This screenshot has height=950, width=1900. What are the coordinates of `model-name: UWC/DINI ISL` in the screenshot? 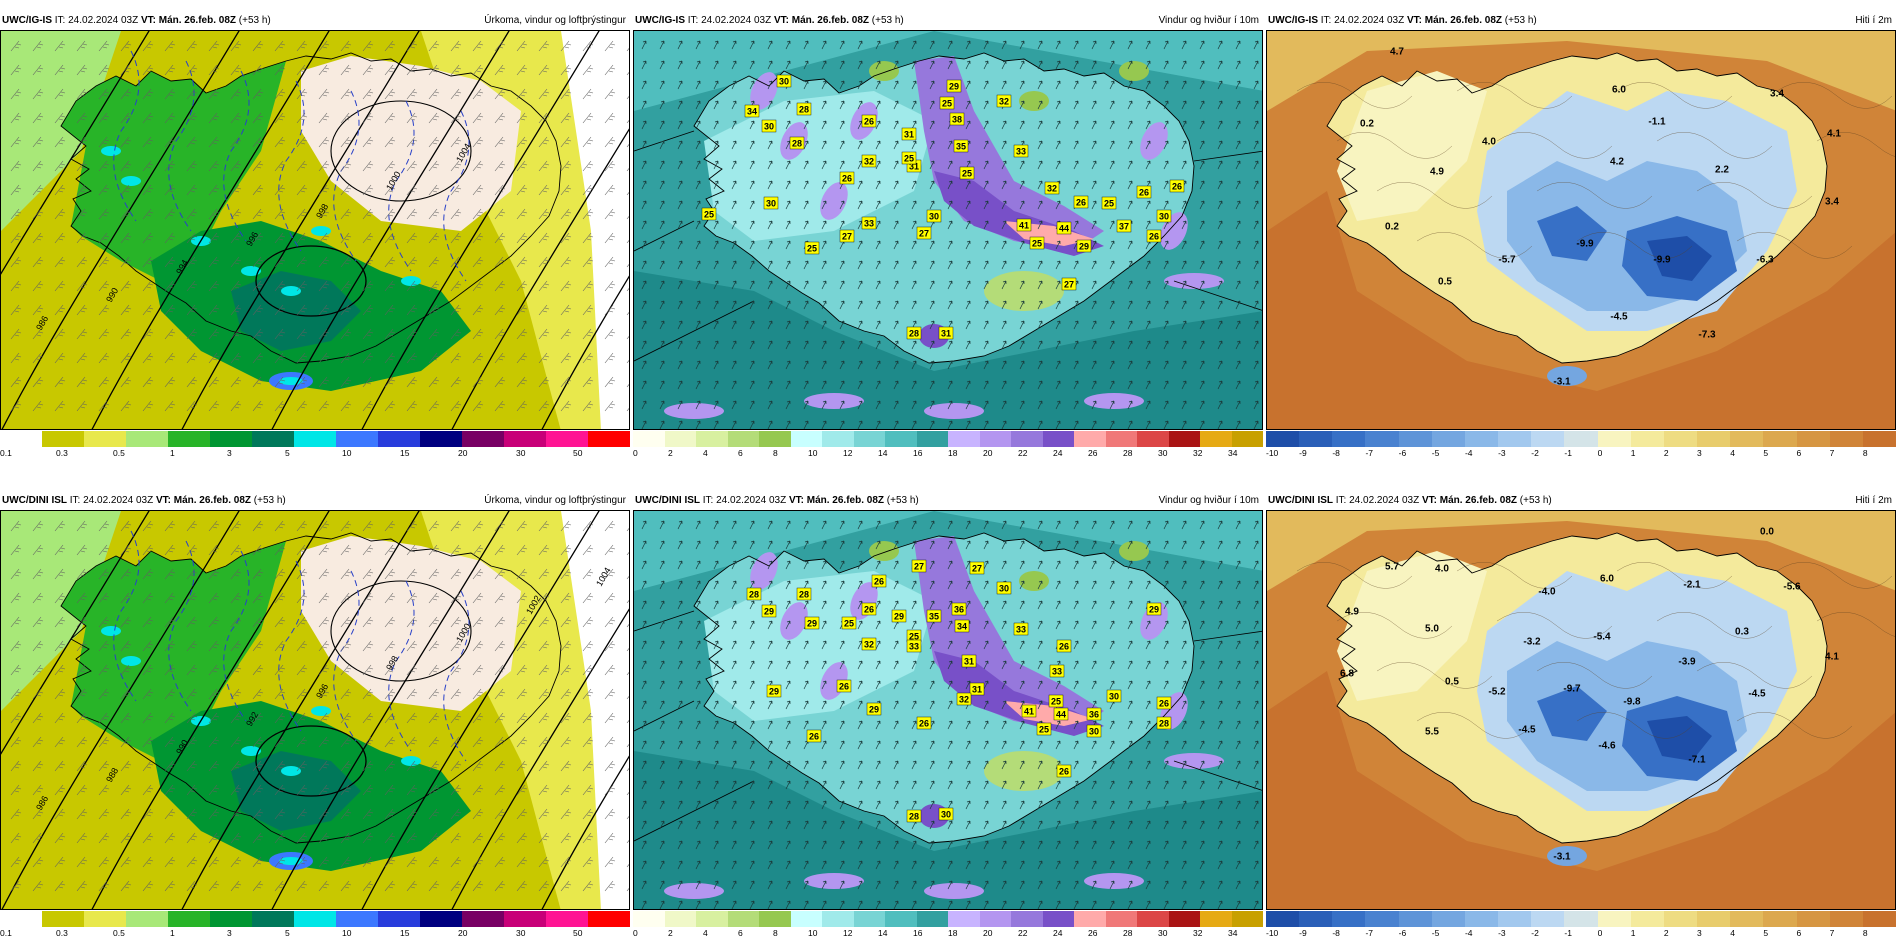 It's located at (34, 500).